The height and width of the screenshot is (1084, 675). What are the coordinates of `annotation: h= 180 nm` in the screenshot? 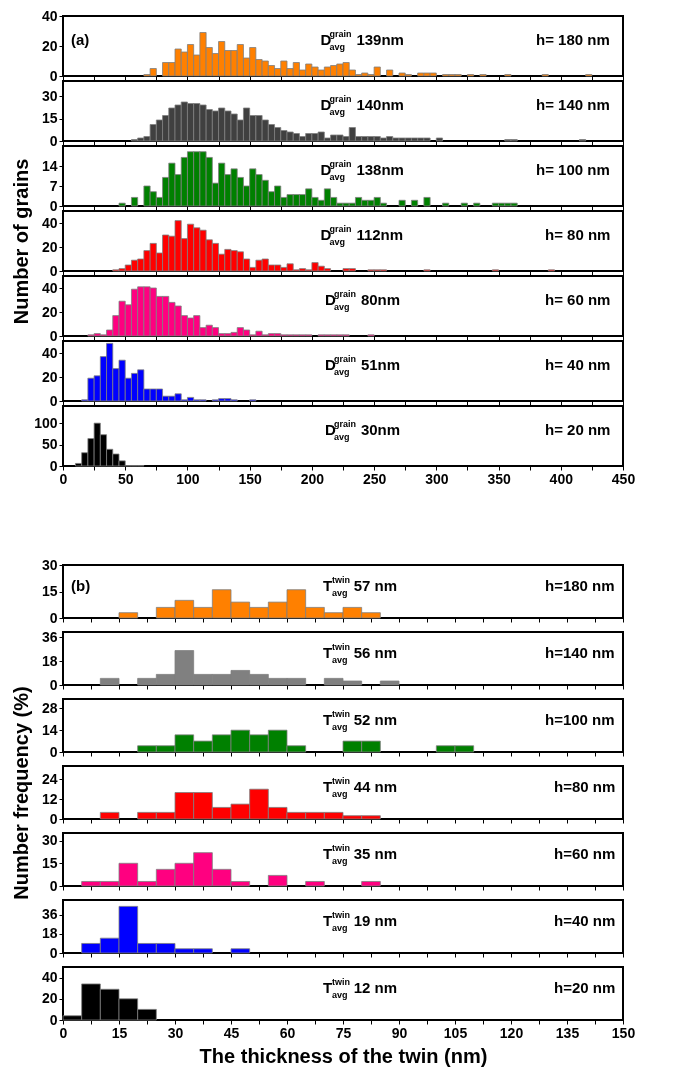 It's located at (573, 39).